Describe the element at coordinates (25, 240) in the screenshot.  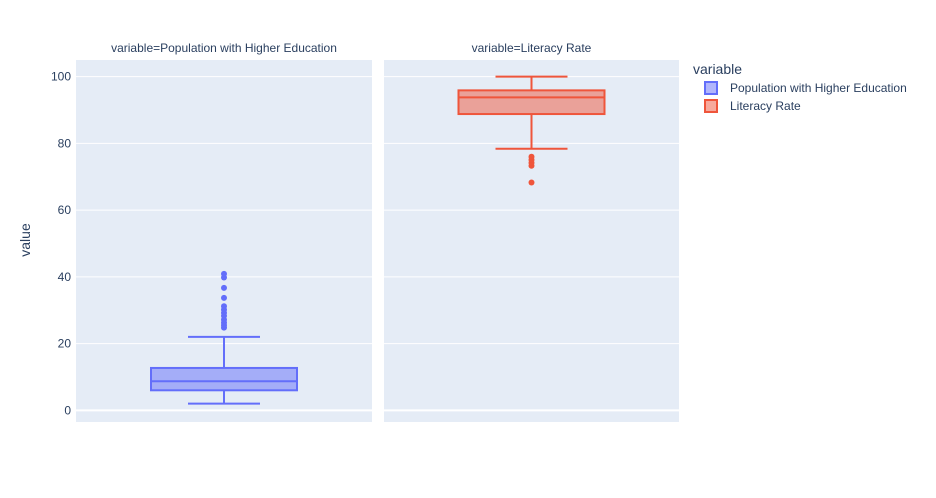
I see `y-axis-title: value` at that location.